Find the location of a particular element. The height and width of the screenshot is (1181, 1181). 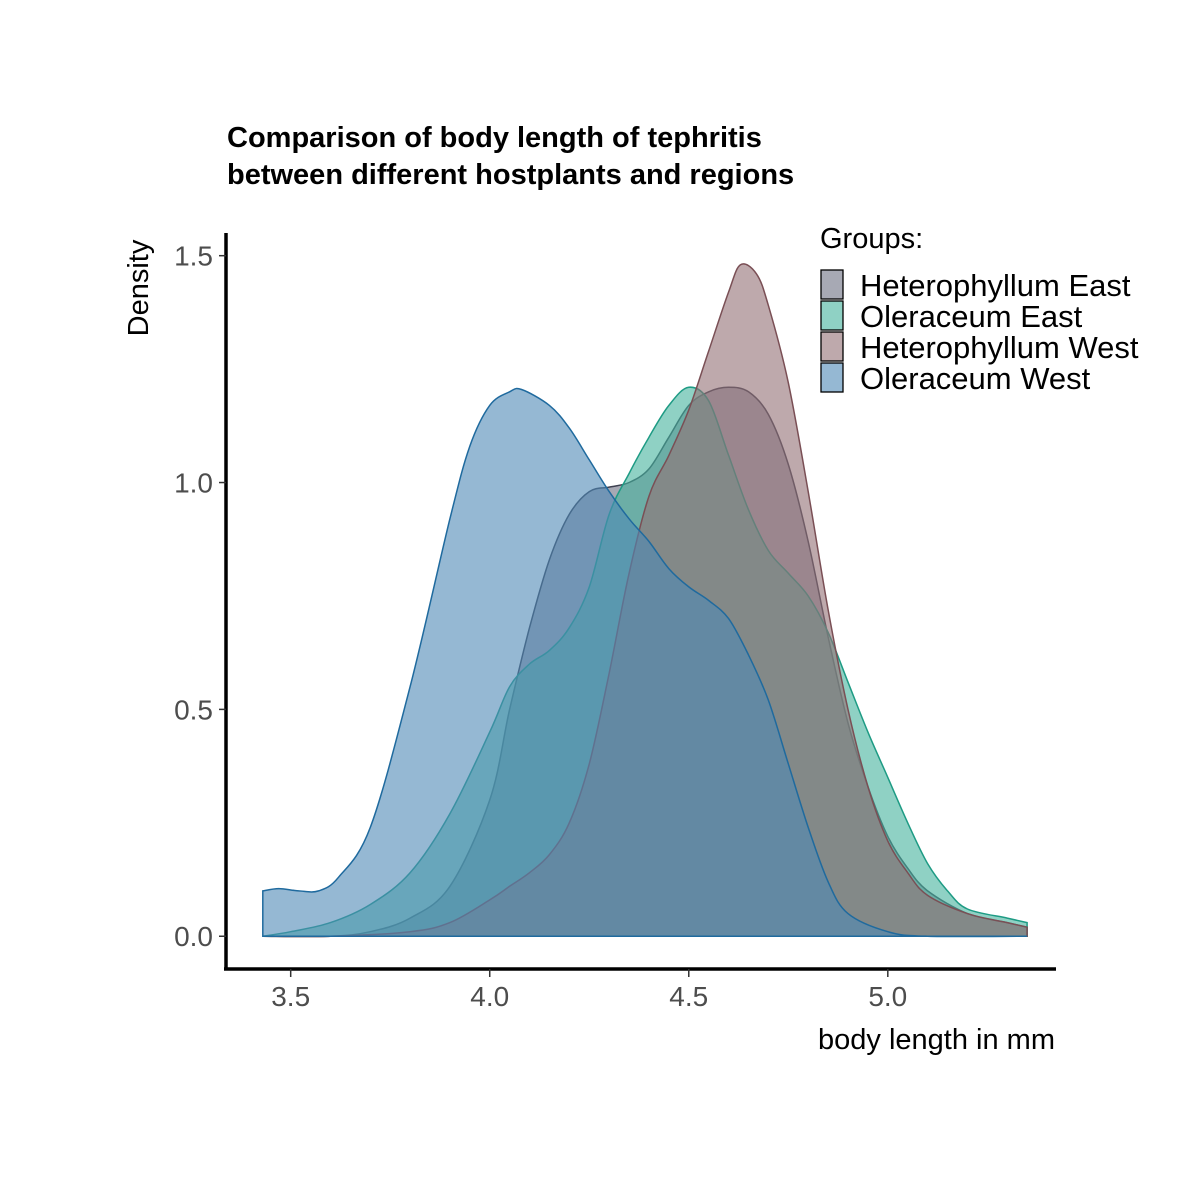

legend-item-oleraceum-east: Oleraceum East is located at coordinates (951, 316).